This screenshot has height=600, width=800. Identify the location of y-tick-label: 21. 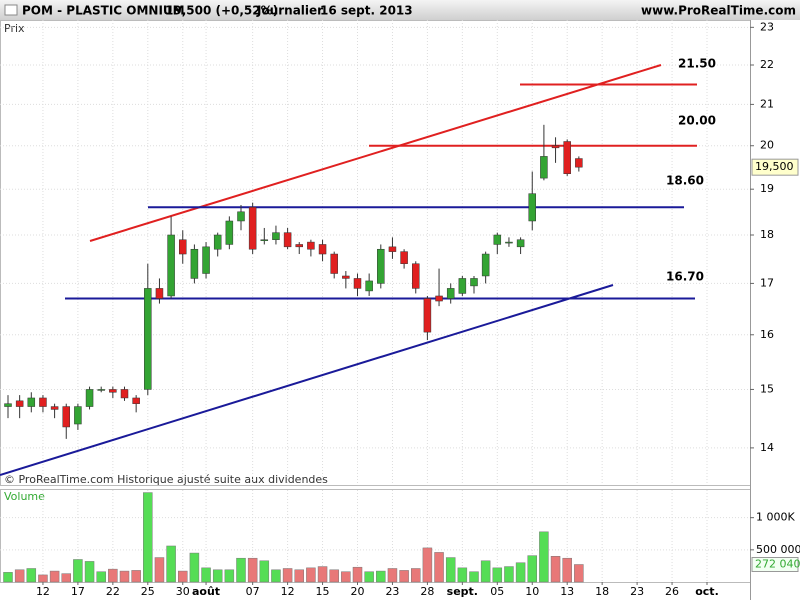
(767, 103).